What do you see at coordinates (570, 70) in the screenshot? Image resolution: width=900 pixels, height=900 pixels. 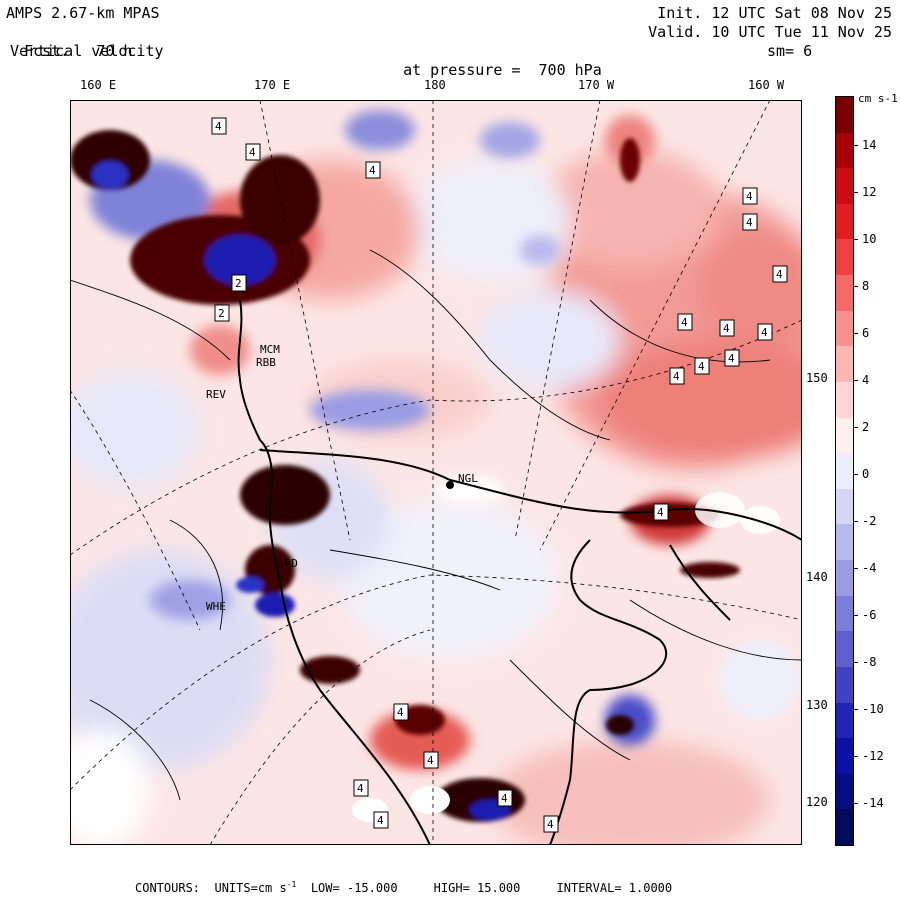 I see `pressure-value: 700 hPa` at bounding box center [570, 70].